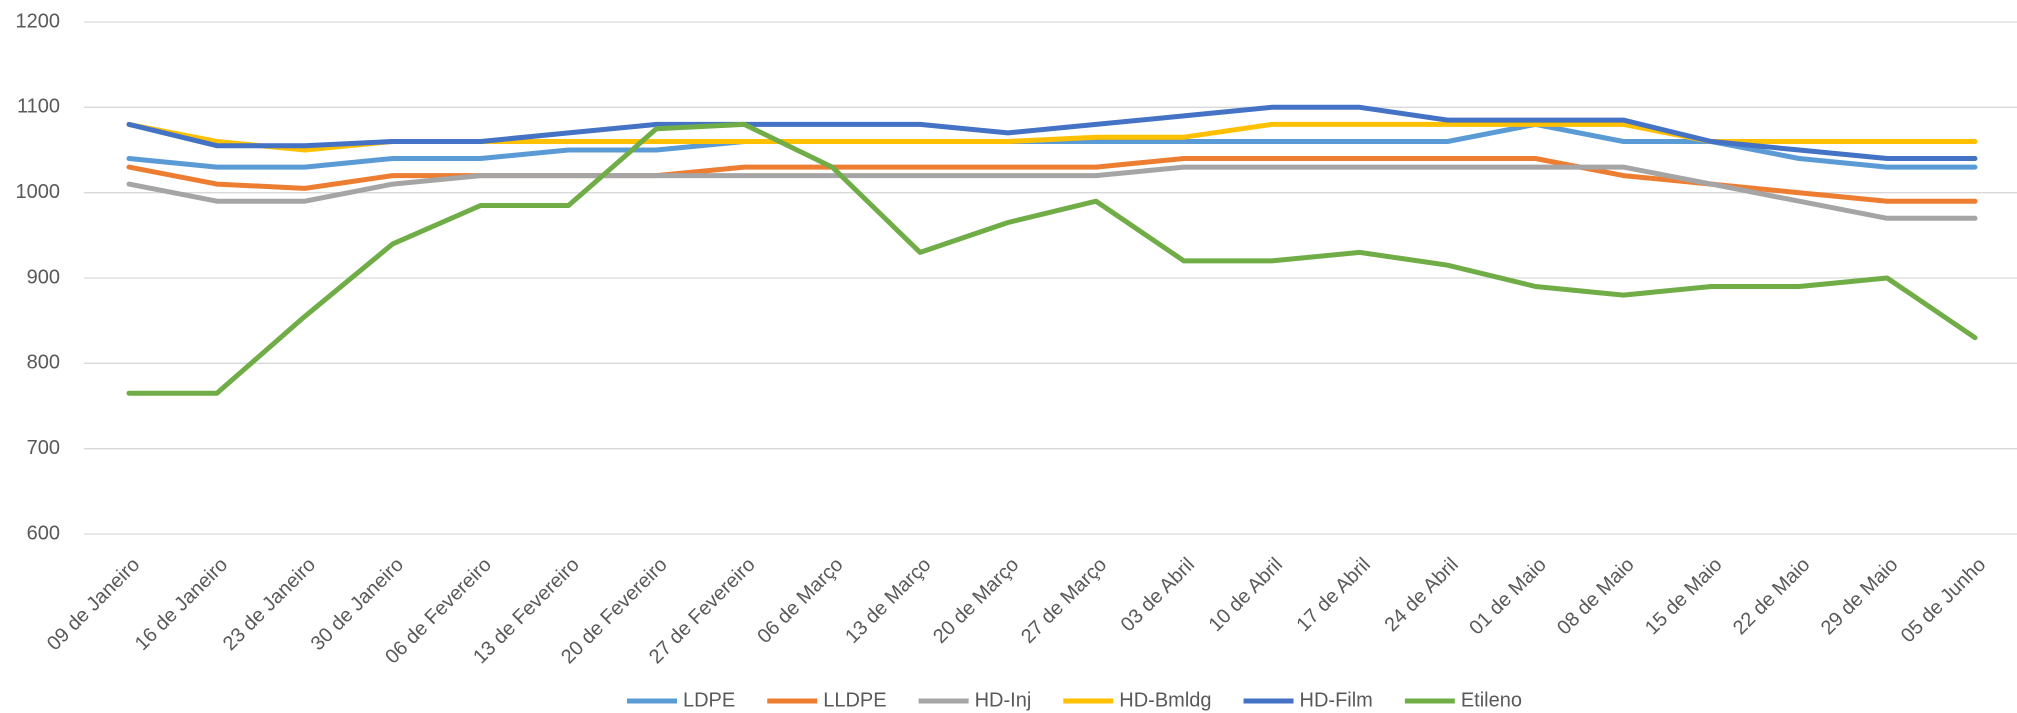 This screenshot has height=713, width=2017. Describe the element at coordinates (1334, 595) in the screenshot. I see `x-tick-label: 17 de Abril` at that location.